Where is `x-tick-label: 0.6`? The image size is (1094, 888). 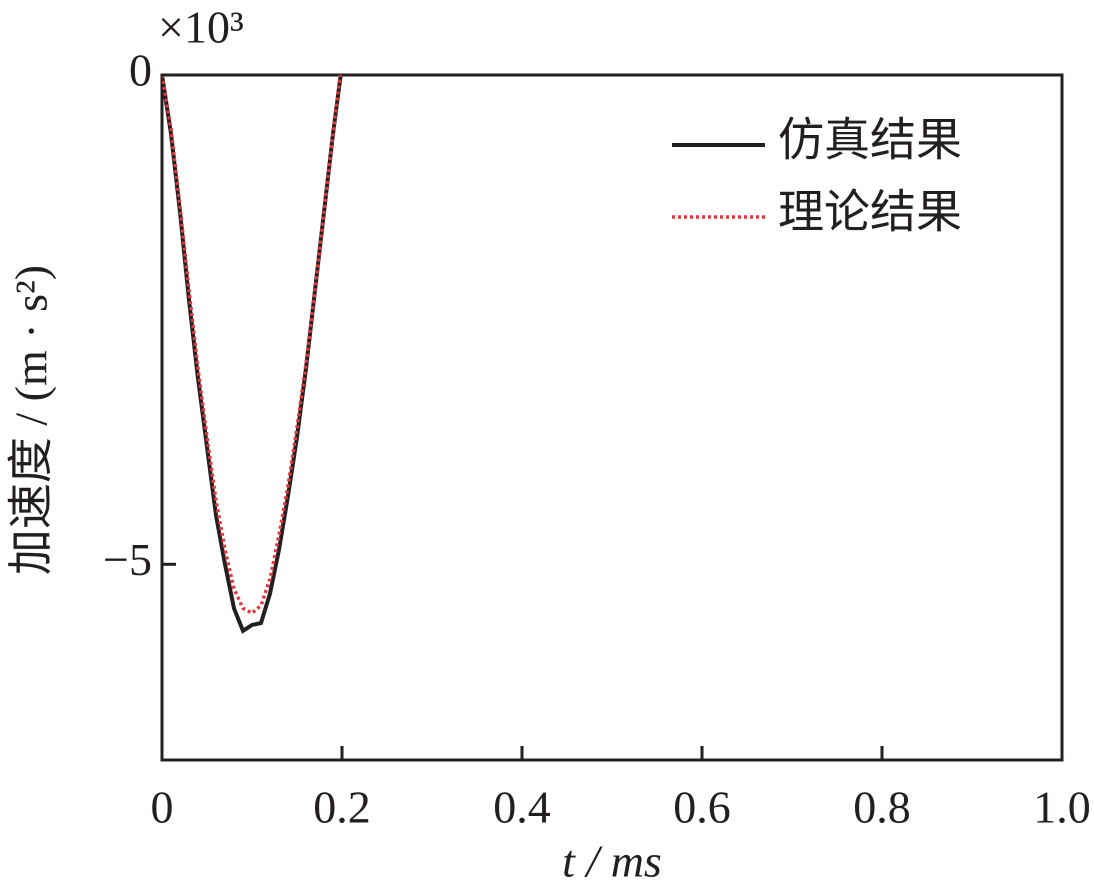 x-tick-label: 0.6 is located at coordinates (702, 807).